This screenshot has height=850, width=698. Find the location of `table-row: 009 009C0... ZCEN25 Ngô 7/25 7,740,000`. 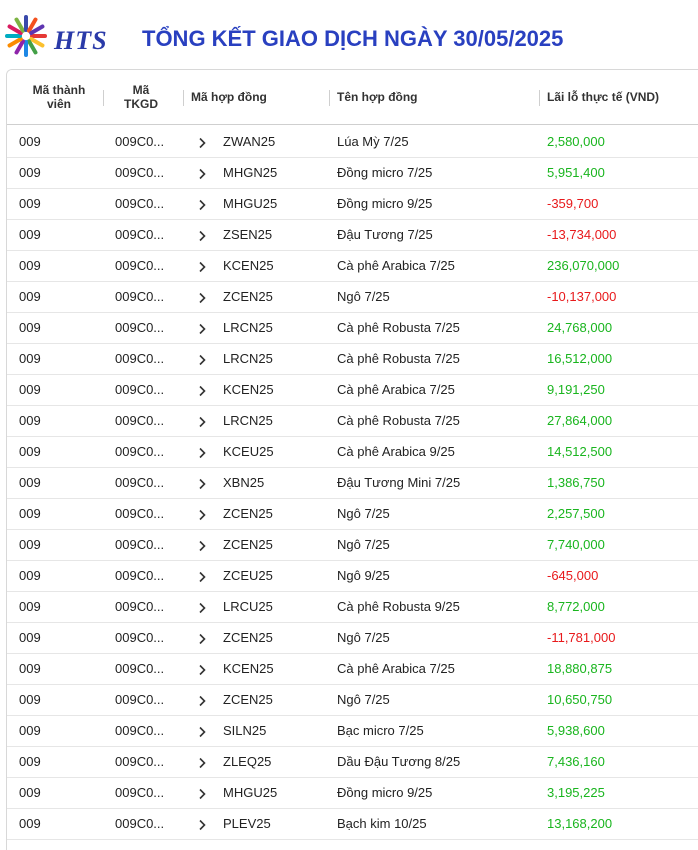

table-row: 009 009C0... ZCEN25 Ngô 7/25 7,740,000 is located at coordinates (352, 545).